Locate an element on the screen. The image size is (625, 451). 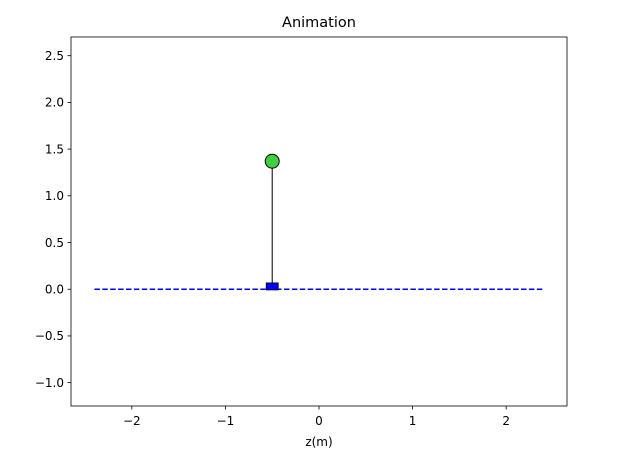
y-tick-label: 2.0 is located at coordinates (54, 103).